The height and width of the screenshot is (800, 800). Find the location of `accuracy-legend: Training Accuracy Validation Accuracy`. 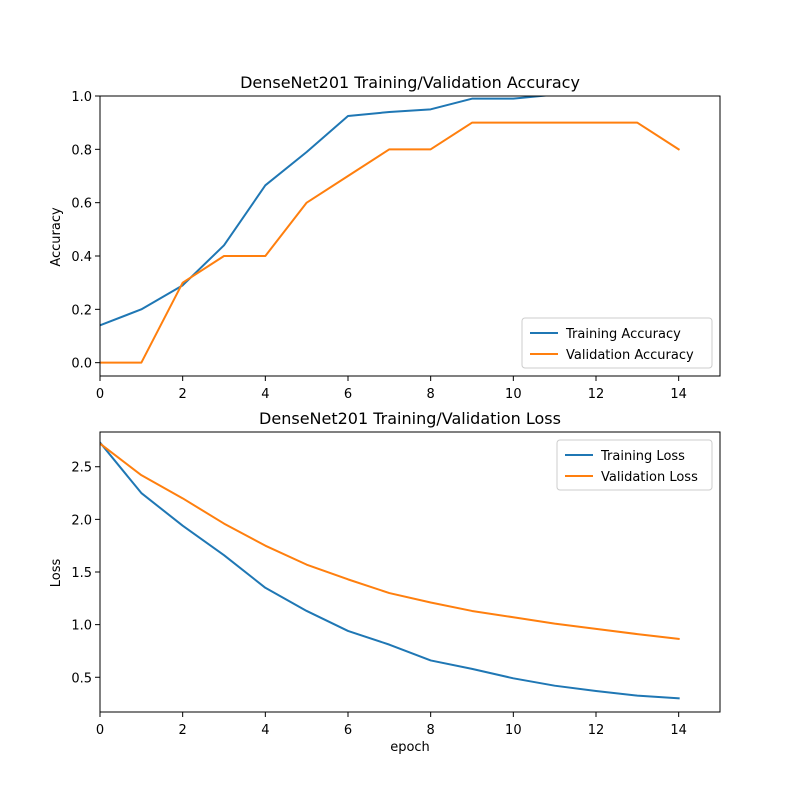

accuracy-legend: Training Accuracy Validation Accuracy is located at coordinates (617, 343).